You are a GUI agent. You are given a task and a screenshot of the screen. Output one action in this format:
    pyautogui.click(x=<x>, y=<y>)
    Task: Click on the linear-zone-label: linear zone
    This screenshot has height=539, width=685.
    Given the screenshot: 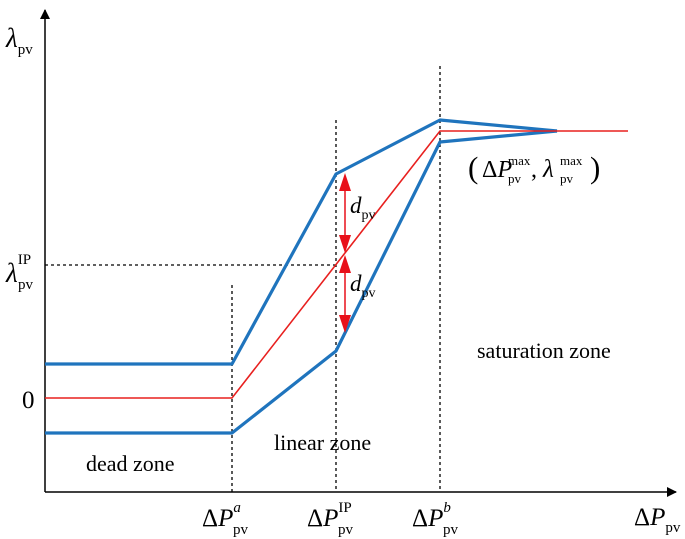 What is the action you would take?
    pyautogui.click(x=322, y=442)
    